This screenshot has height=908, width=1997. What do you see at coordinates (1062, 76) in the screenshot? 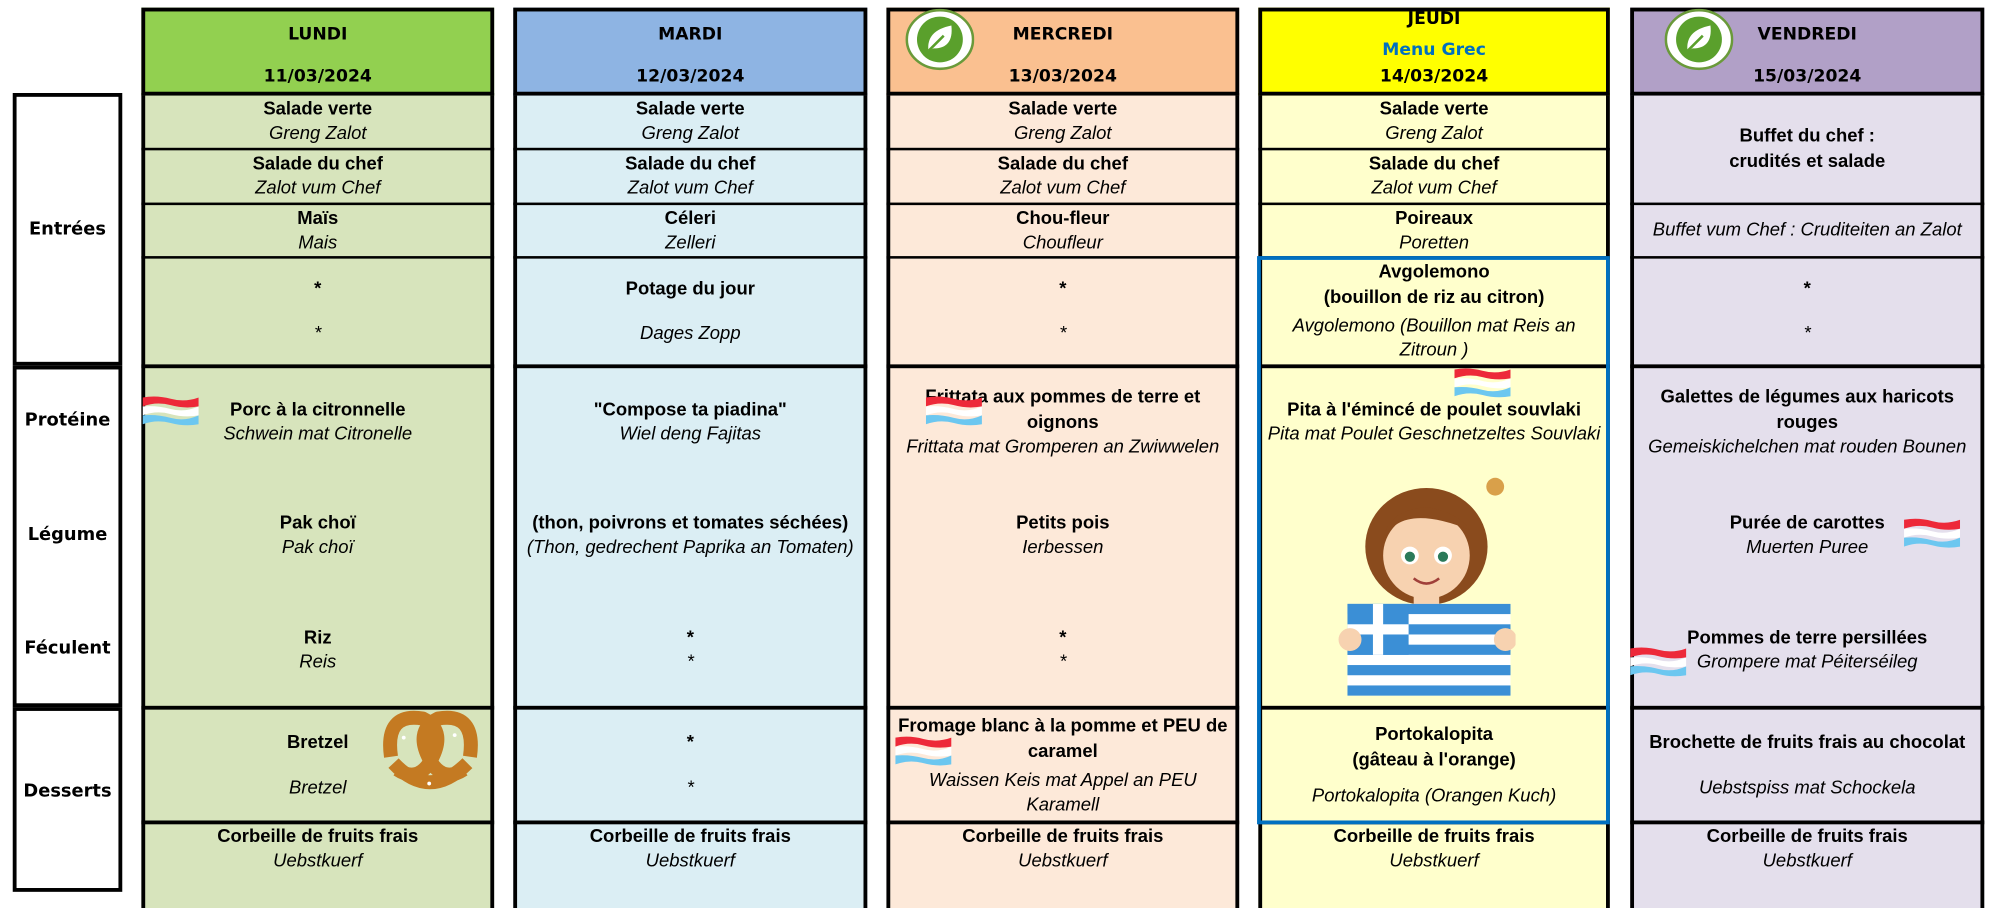
I see `header-text: 13/03/2024` at bounding box center [1062, 76].